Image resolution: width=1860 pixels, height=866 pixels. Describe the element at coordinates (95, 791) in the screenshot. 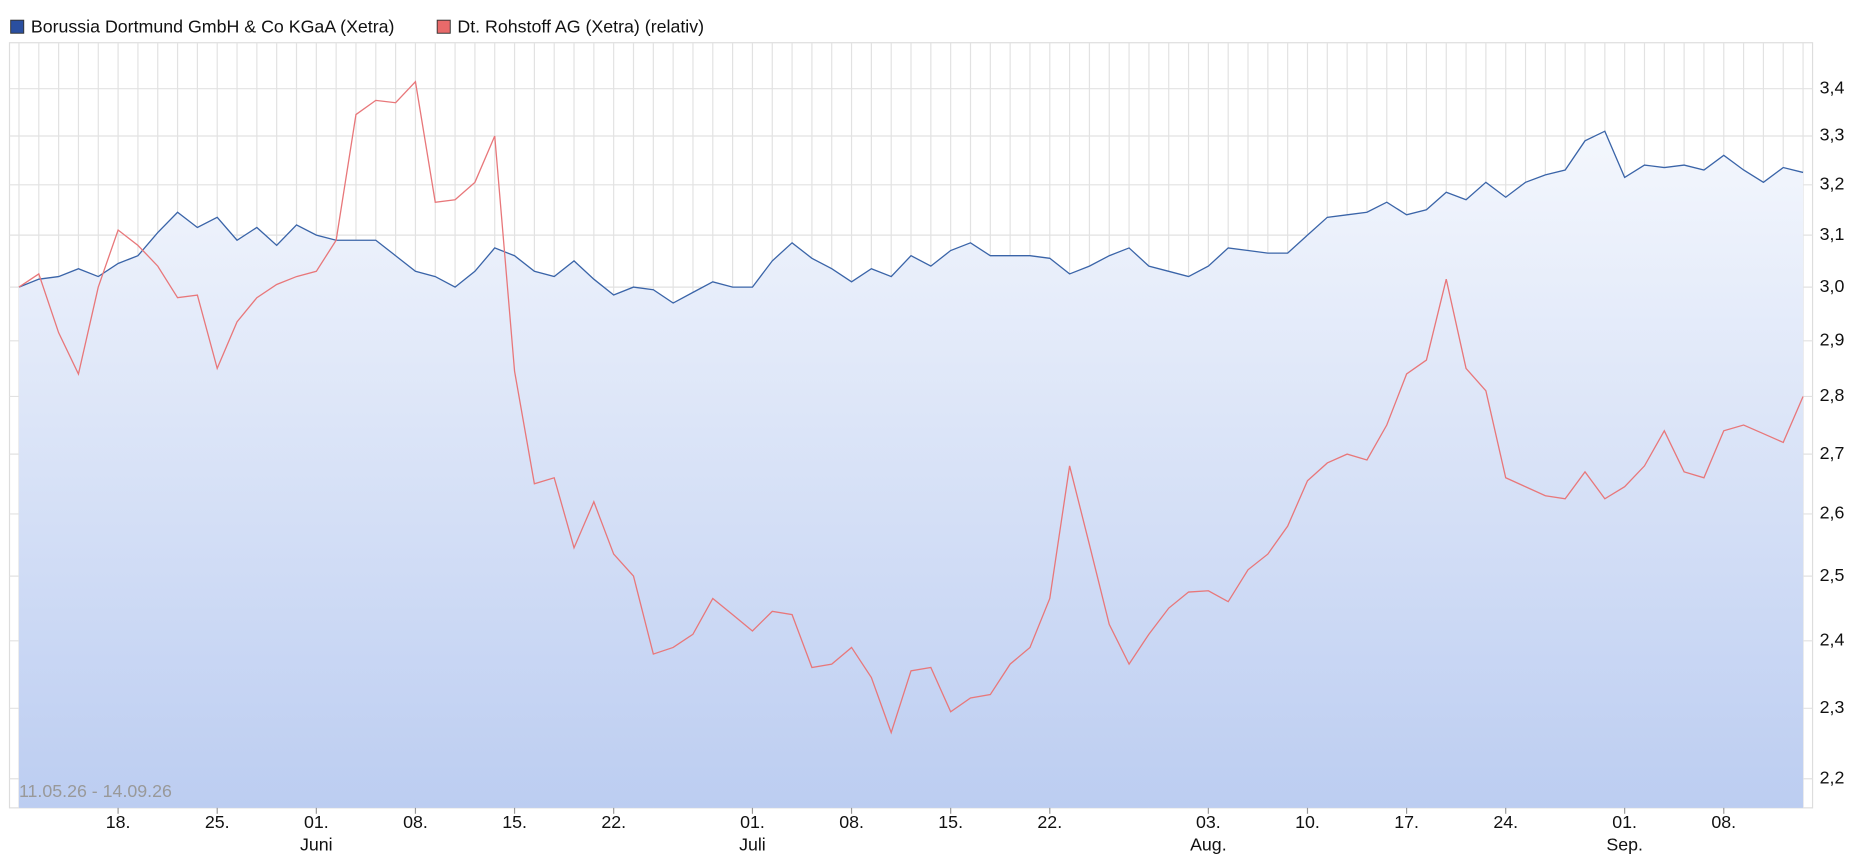

I see `range-label: 11.05.26 - 14.09.26` at that location.